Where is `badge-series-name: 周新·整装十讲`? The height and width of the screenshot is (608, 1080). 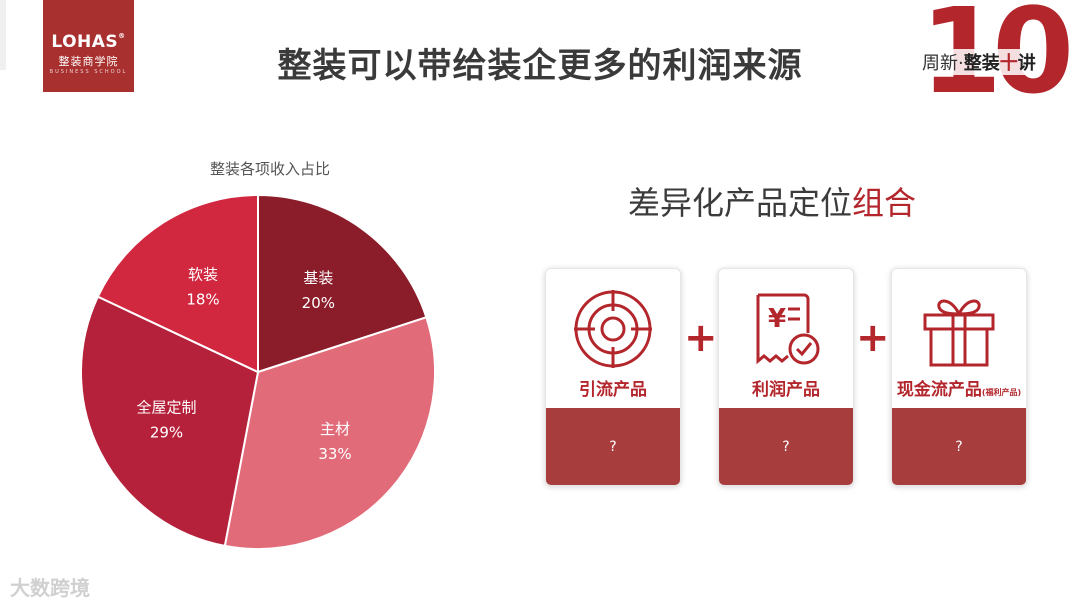 badge-series-name: 周新·整装十讲 is located at coordinates (979, 62).